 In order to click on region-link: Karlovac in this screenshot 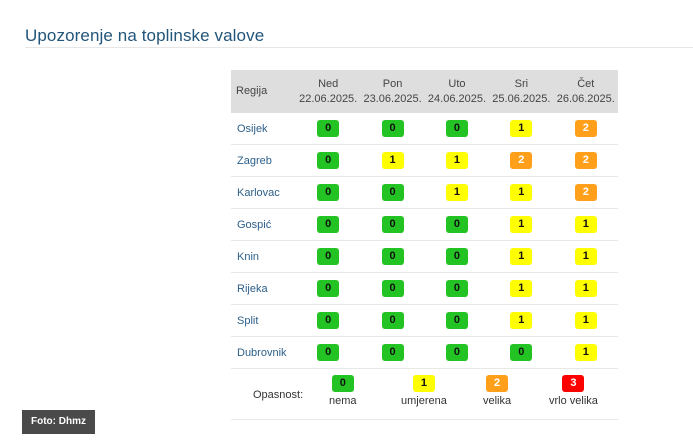, I will do `click(263, 192)`.